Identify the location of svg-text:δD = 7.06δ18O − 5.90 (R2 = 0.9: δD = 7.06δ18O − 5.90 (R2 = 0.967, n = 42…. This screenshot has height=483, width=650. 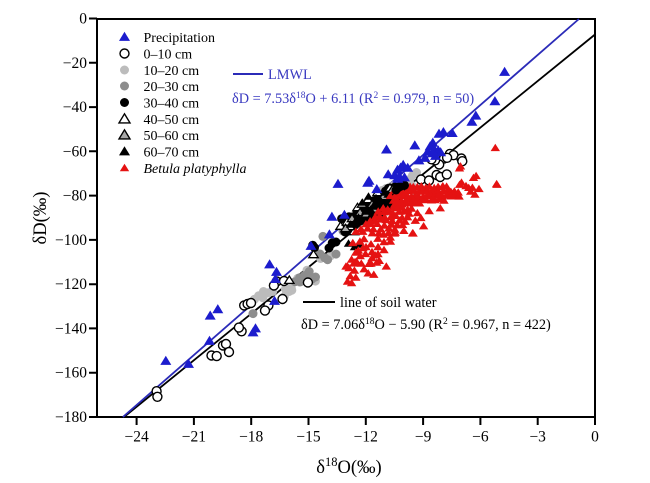
(426, 325).